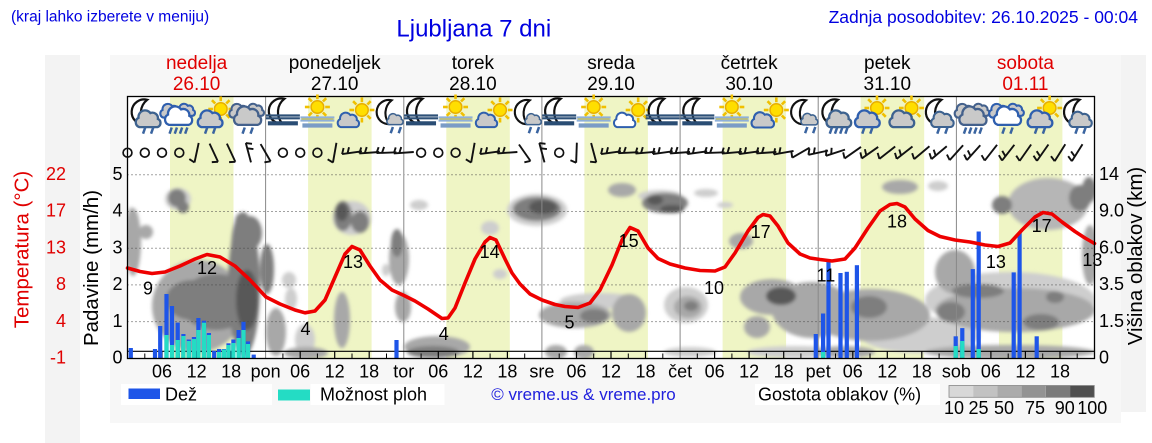  I want to click on svg-text: 50, so click(1004, 408).